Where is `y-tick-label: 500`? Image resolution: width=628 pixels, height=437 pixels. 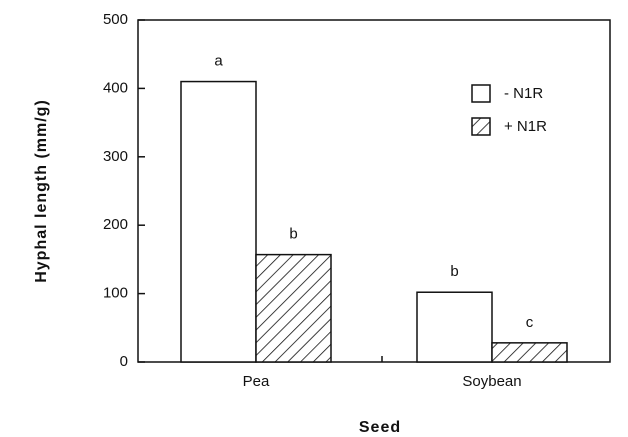
y-tick-label: 500 is located at coordinates (115, 19).